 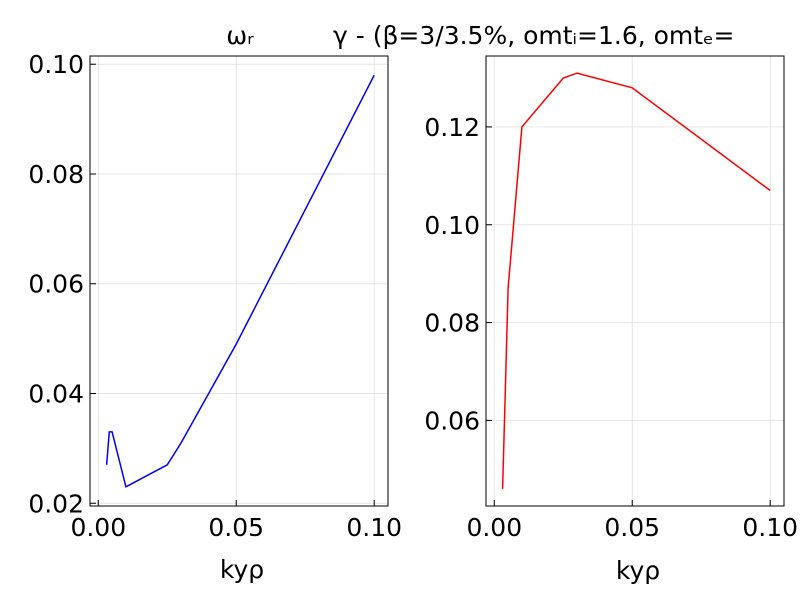 What do you see at coordinates (56, 503) in the screenshot?
I see `y-tick-label: 0.02` at bounding box center [56, 503].